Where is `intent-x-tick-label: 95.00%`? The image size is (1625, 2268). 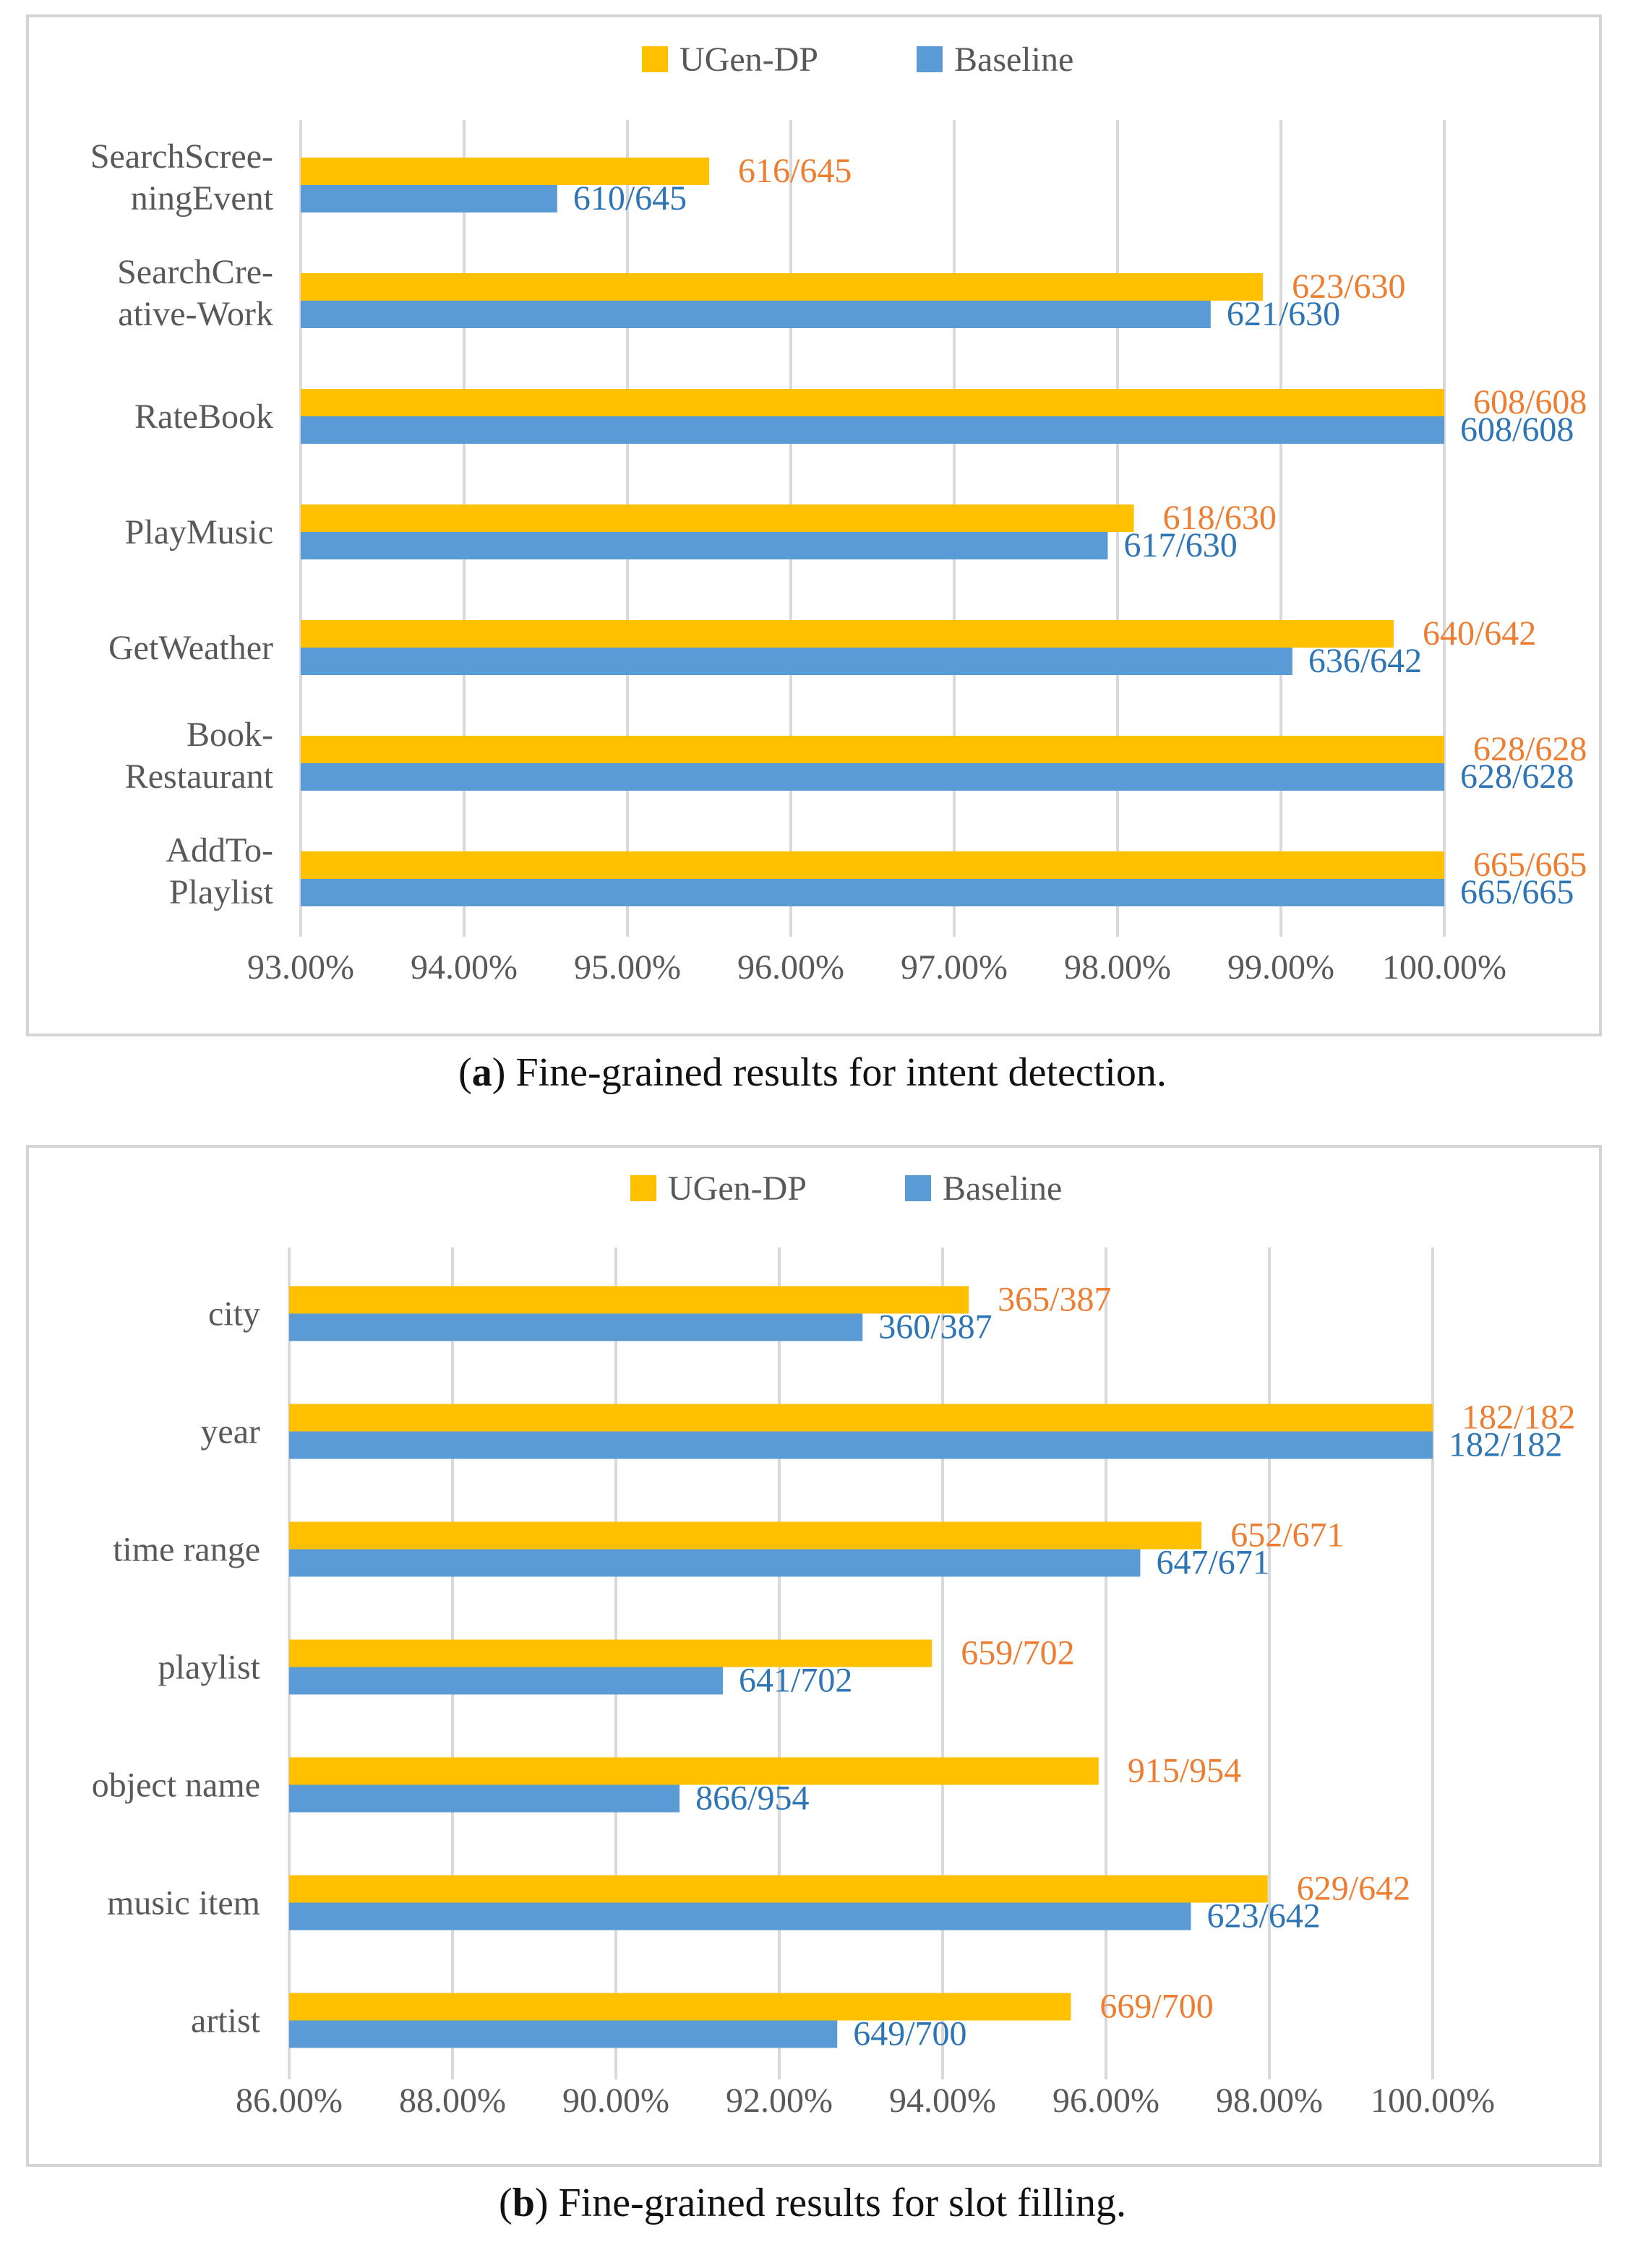 intent-x-tick-label: 95.00% is located at coordinates (627, 967).